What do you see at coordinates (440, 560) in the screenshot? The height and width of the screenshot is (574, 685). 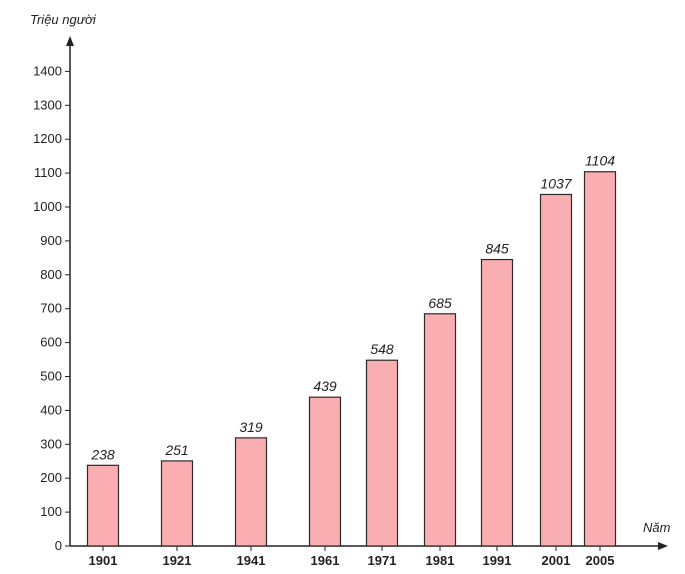 I see `x-tick-label-1981: 1981` at bounding box center [440, 560].